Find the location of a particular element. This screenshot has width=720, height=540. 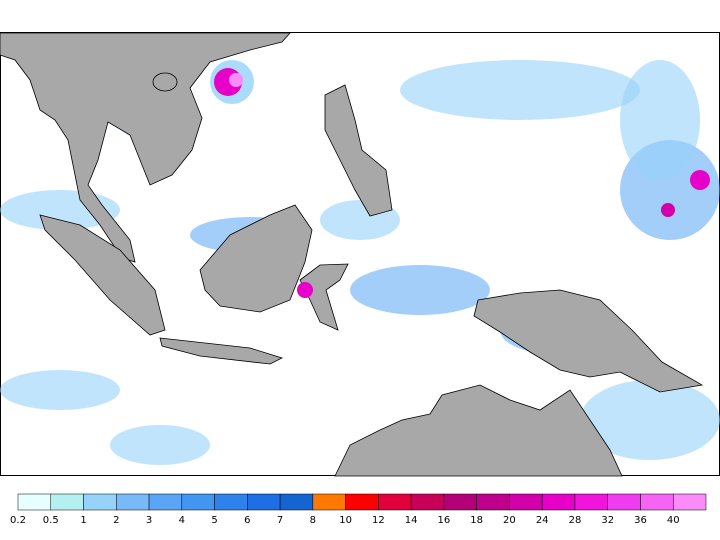

colorbar-label: 16 is located at coordinates (444, 520).